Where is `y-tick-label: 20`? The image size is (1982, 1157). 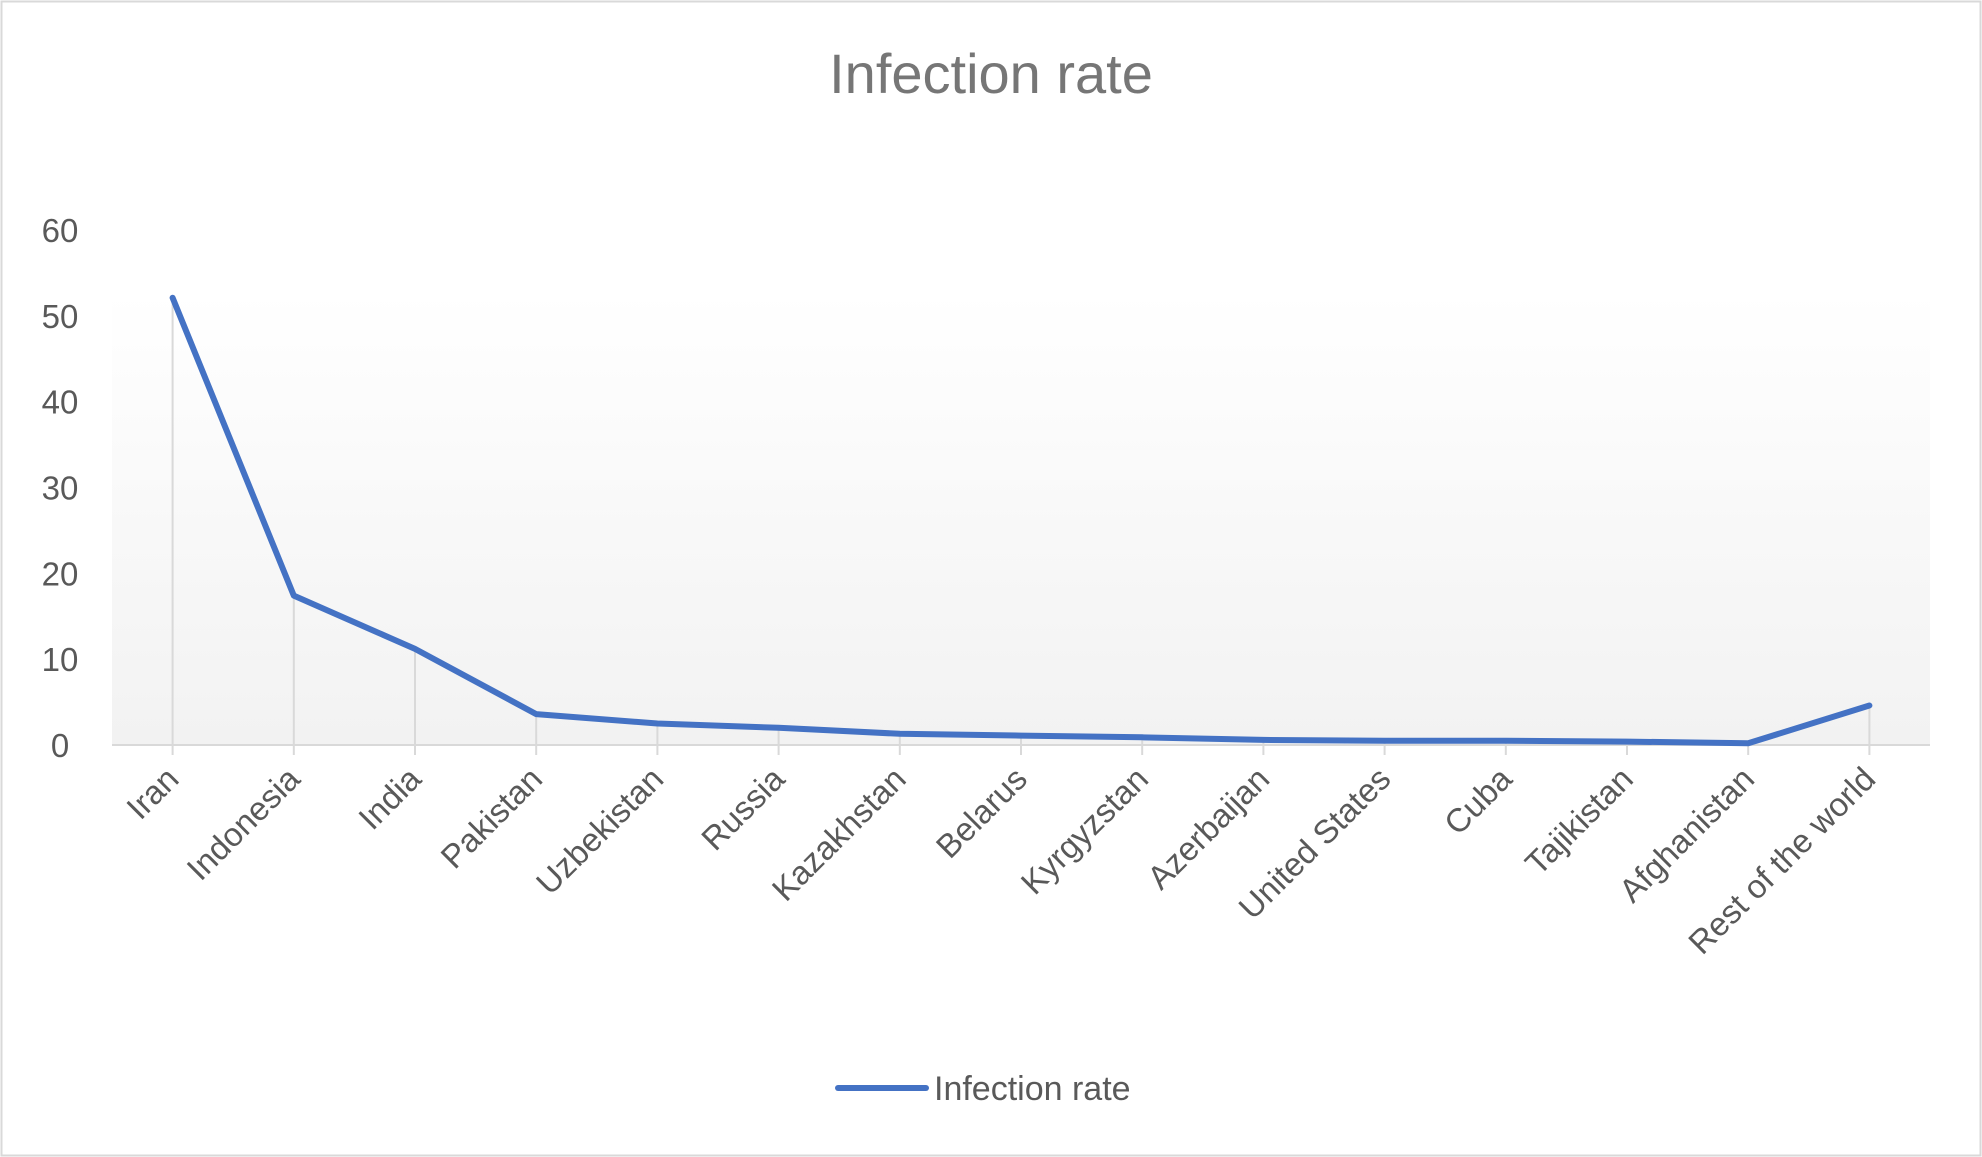
y-tick-label: 20 is located at coordinates (60, 573).